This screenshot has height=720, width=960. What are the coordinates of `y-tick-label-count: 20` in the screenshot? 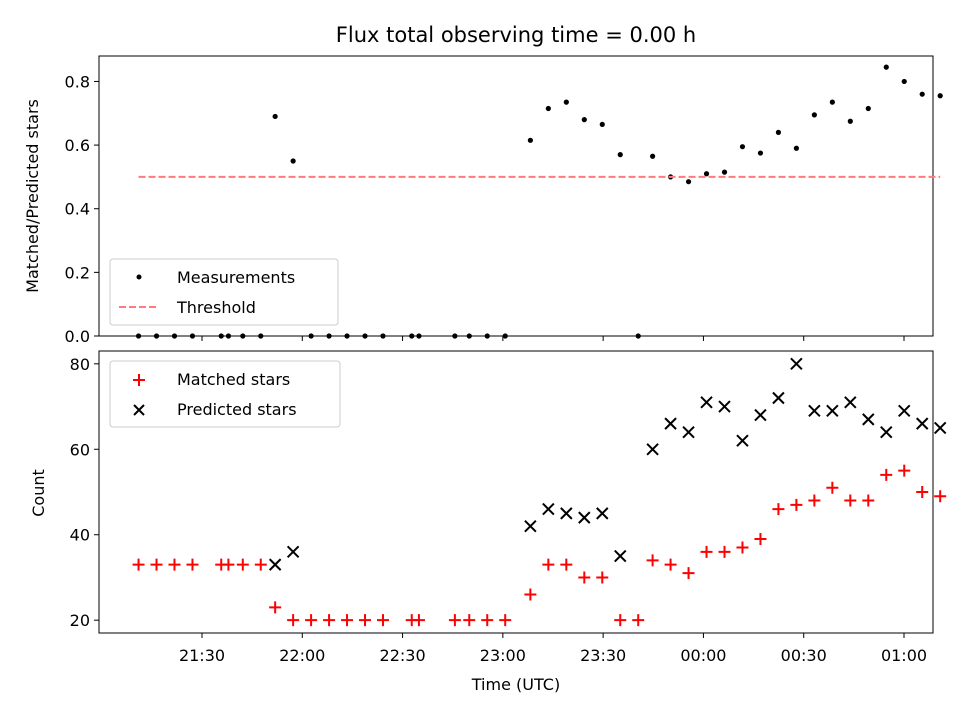 It's located at (80, 620).